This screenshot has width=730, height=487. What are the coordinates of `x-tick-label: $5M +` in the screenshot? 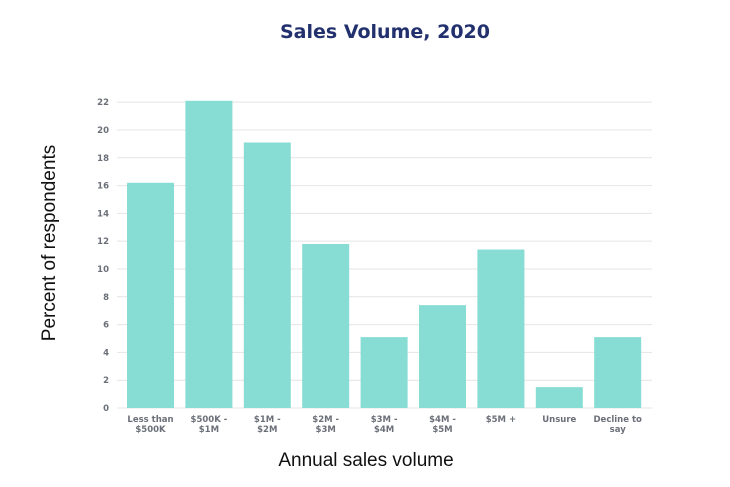 It's located at (501, 420).